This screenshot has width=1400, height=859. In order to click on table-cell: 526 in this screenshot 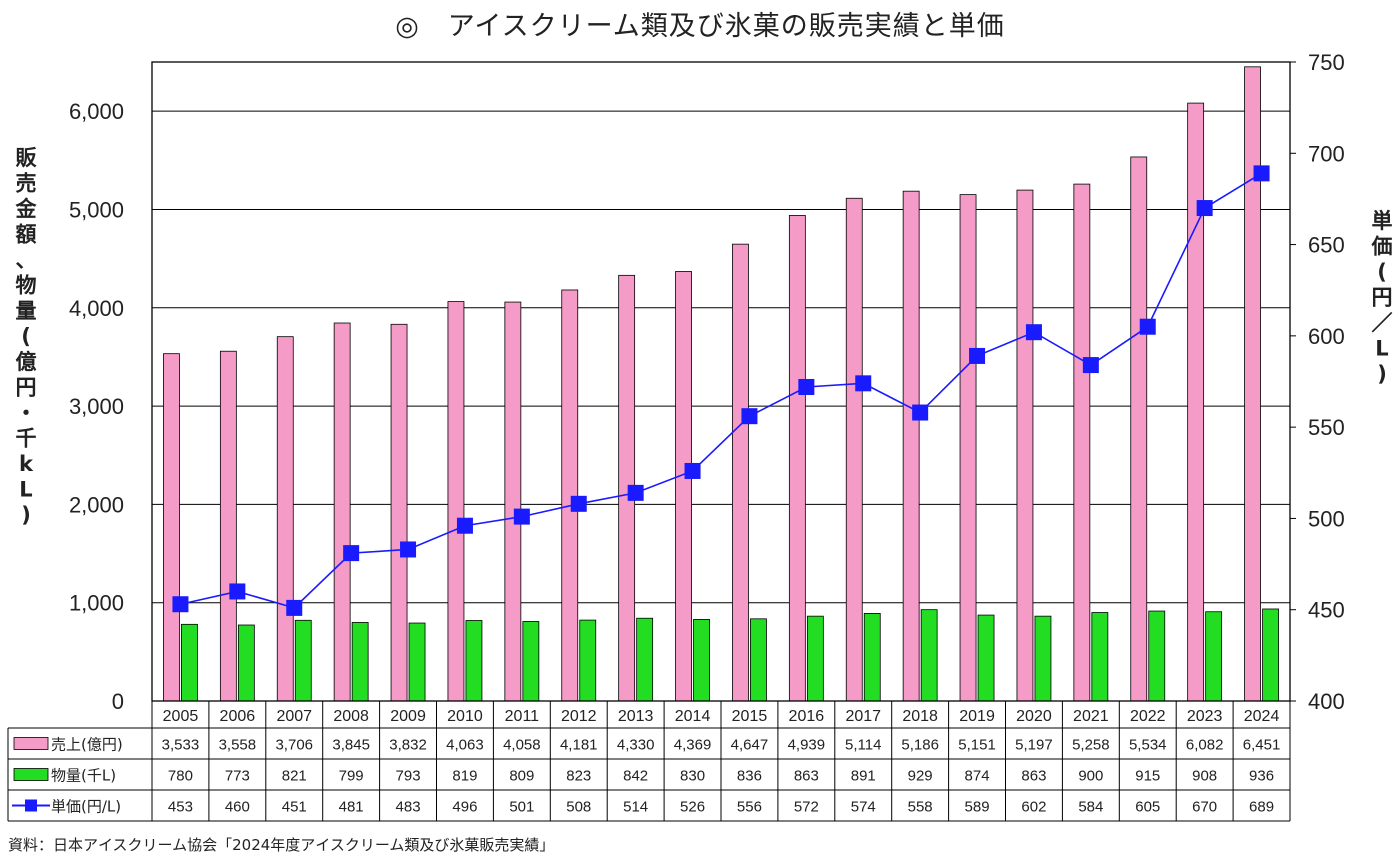, I will do `click(692, 807)`.